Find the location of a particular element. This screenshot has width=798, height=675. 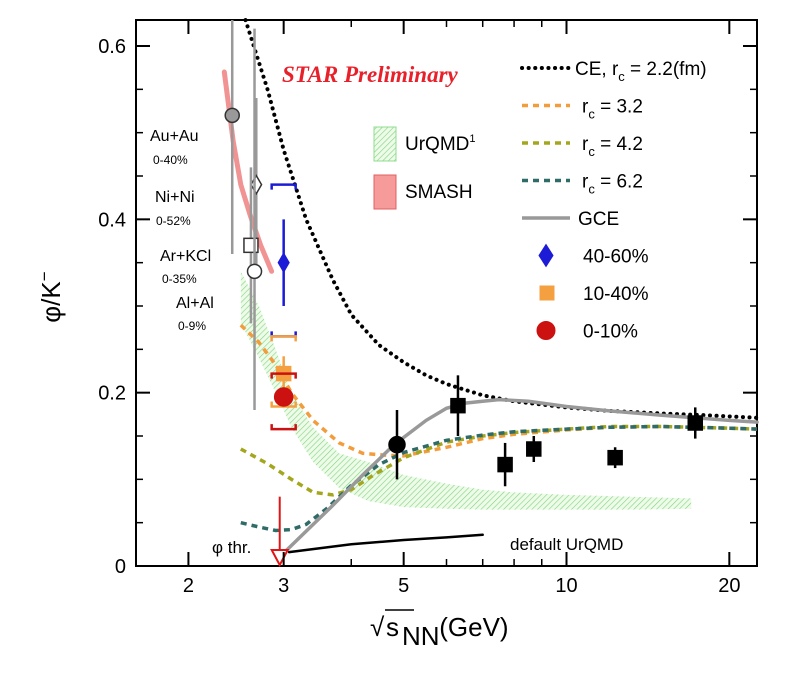

urqmd-legend-label: UrQMD1 is located at coordinates (440, 144).